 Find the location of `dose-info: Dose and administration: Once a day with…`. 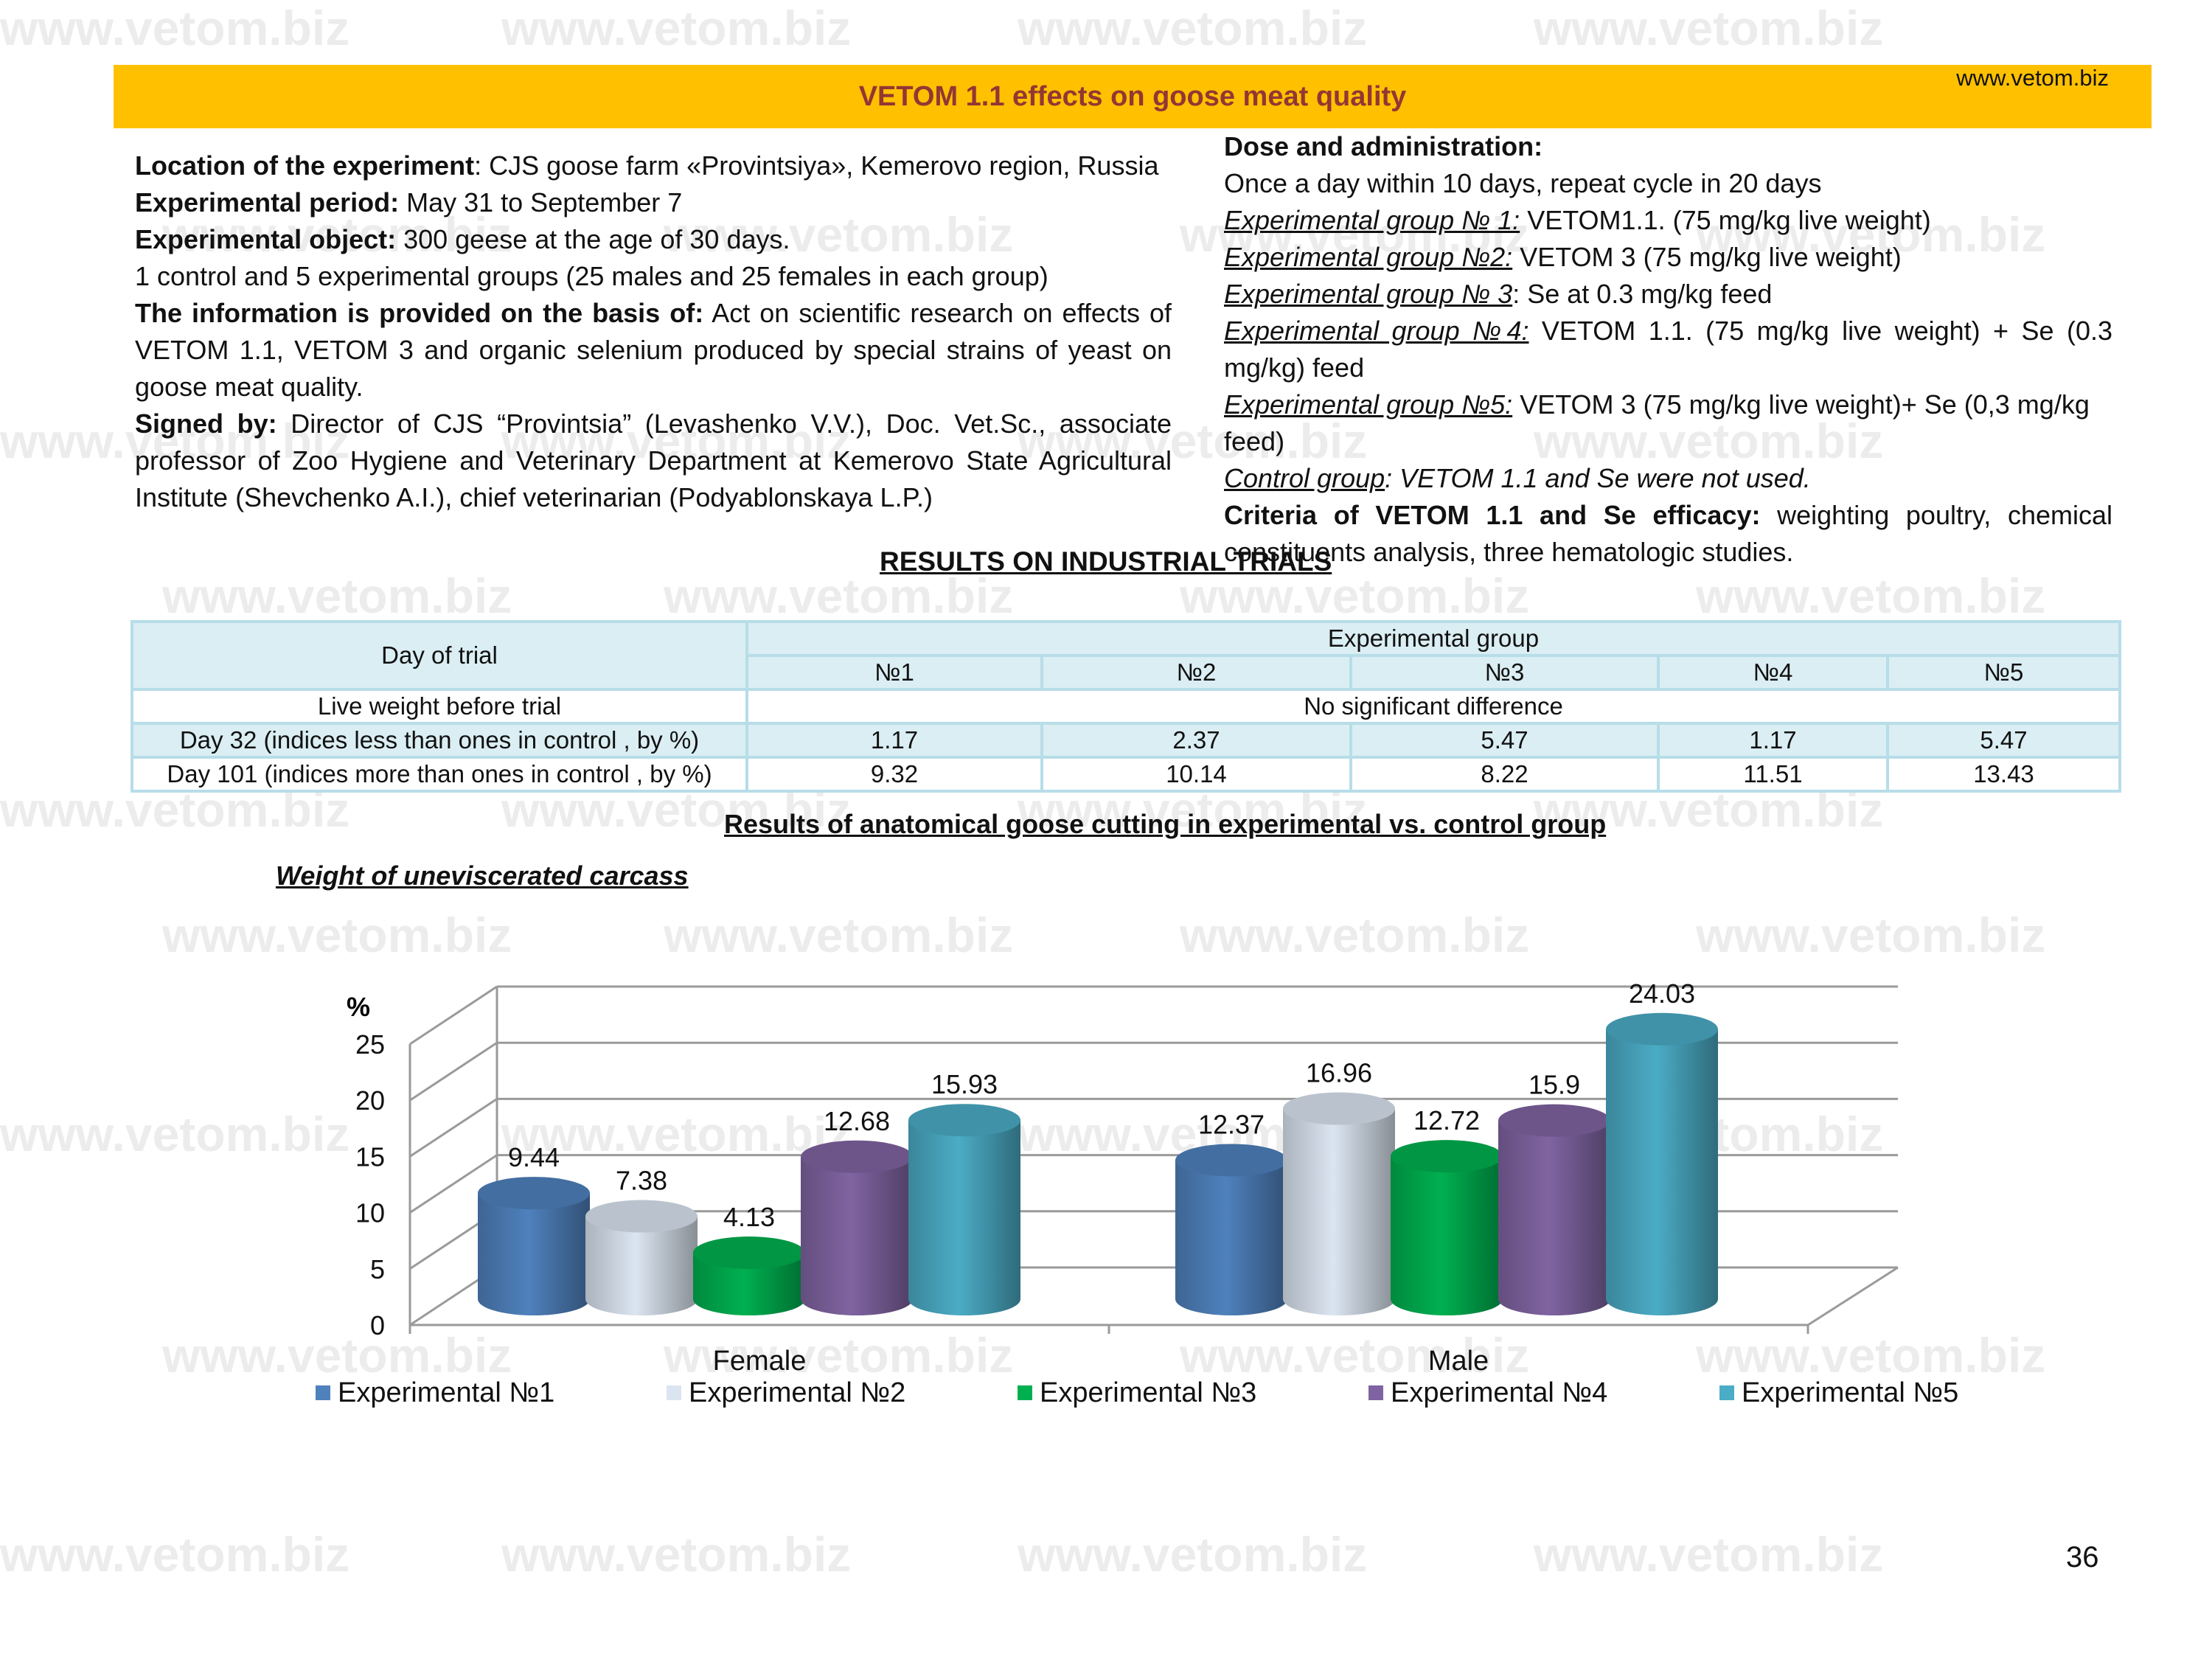

dose-info: Dose and administration: Once a day with… is located at coordinates (1668, 349).